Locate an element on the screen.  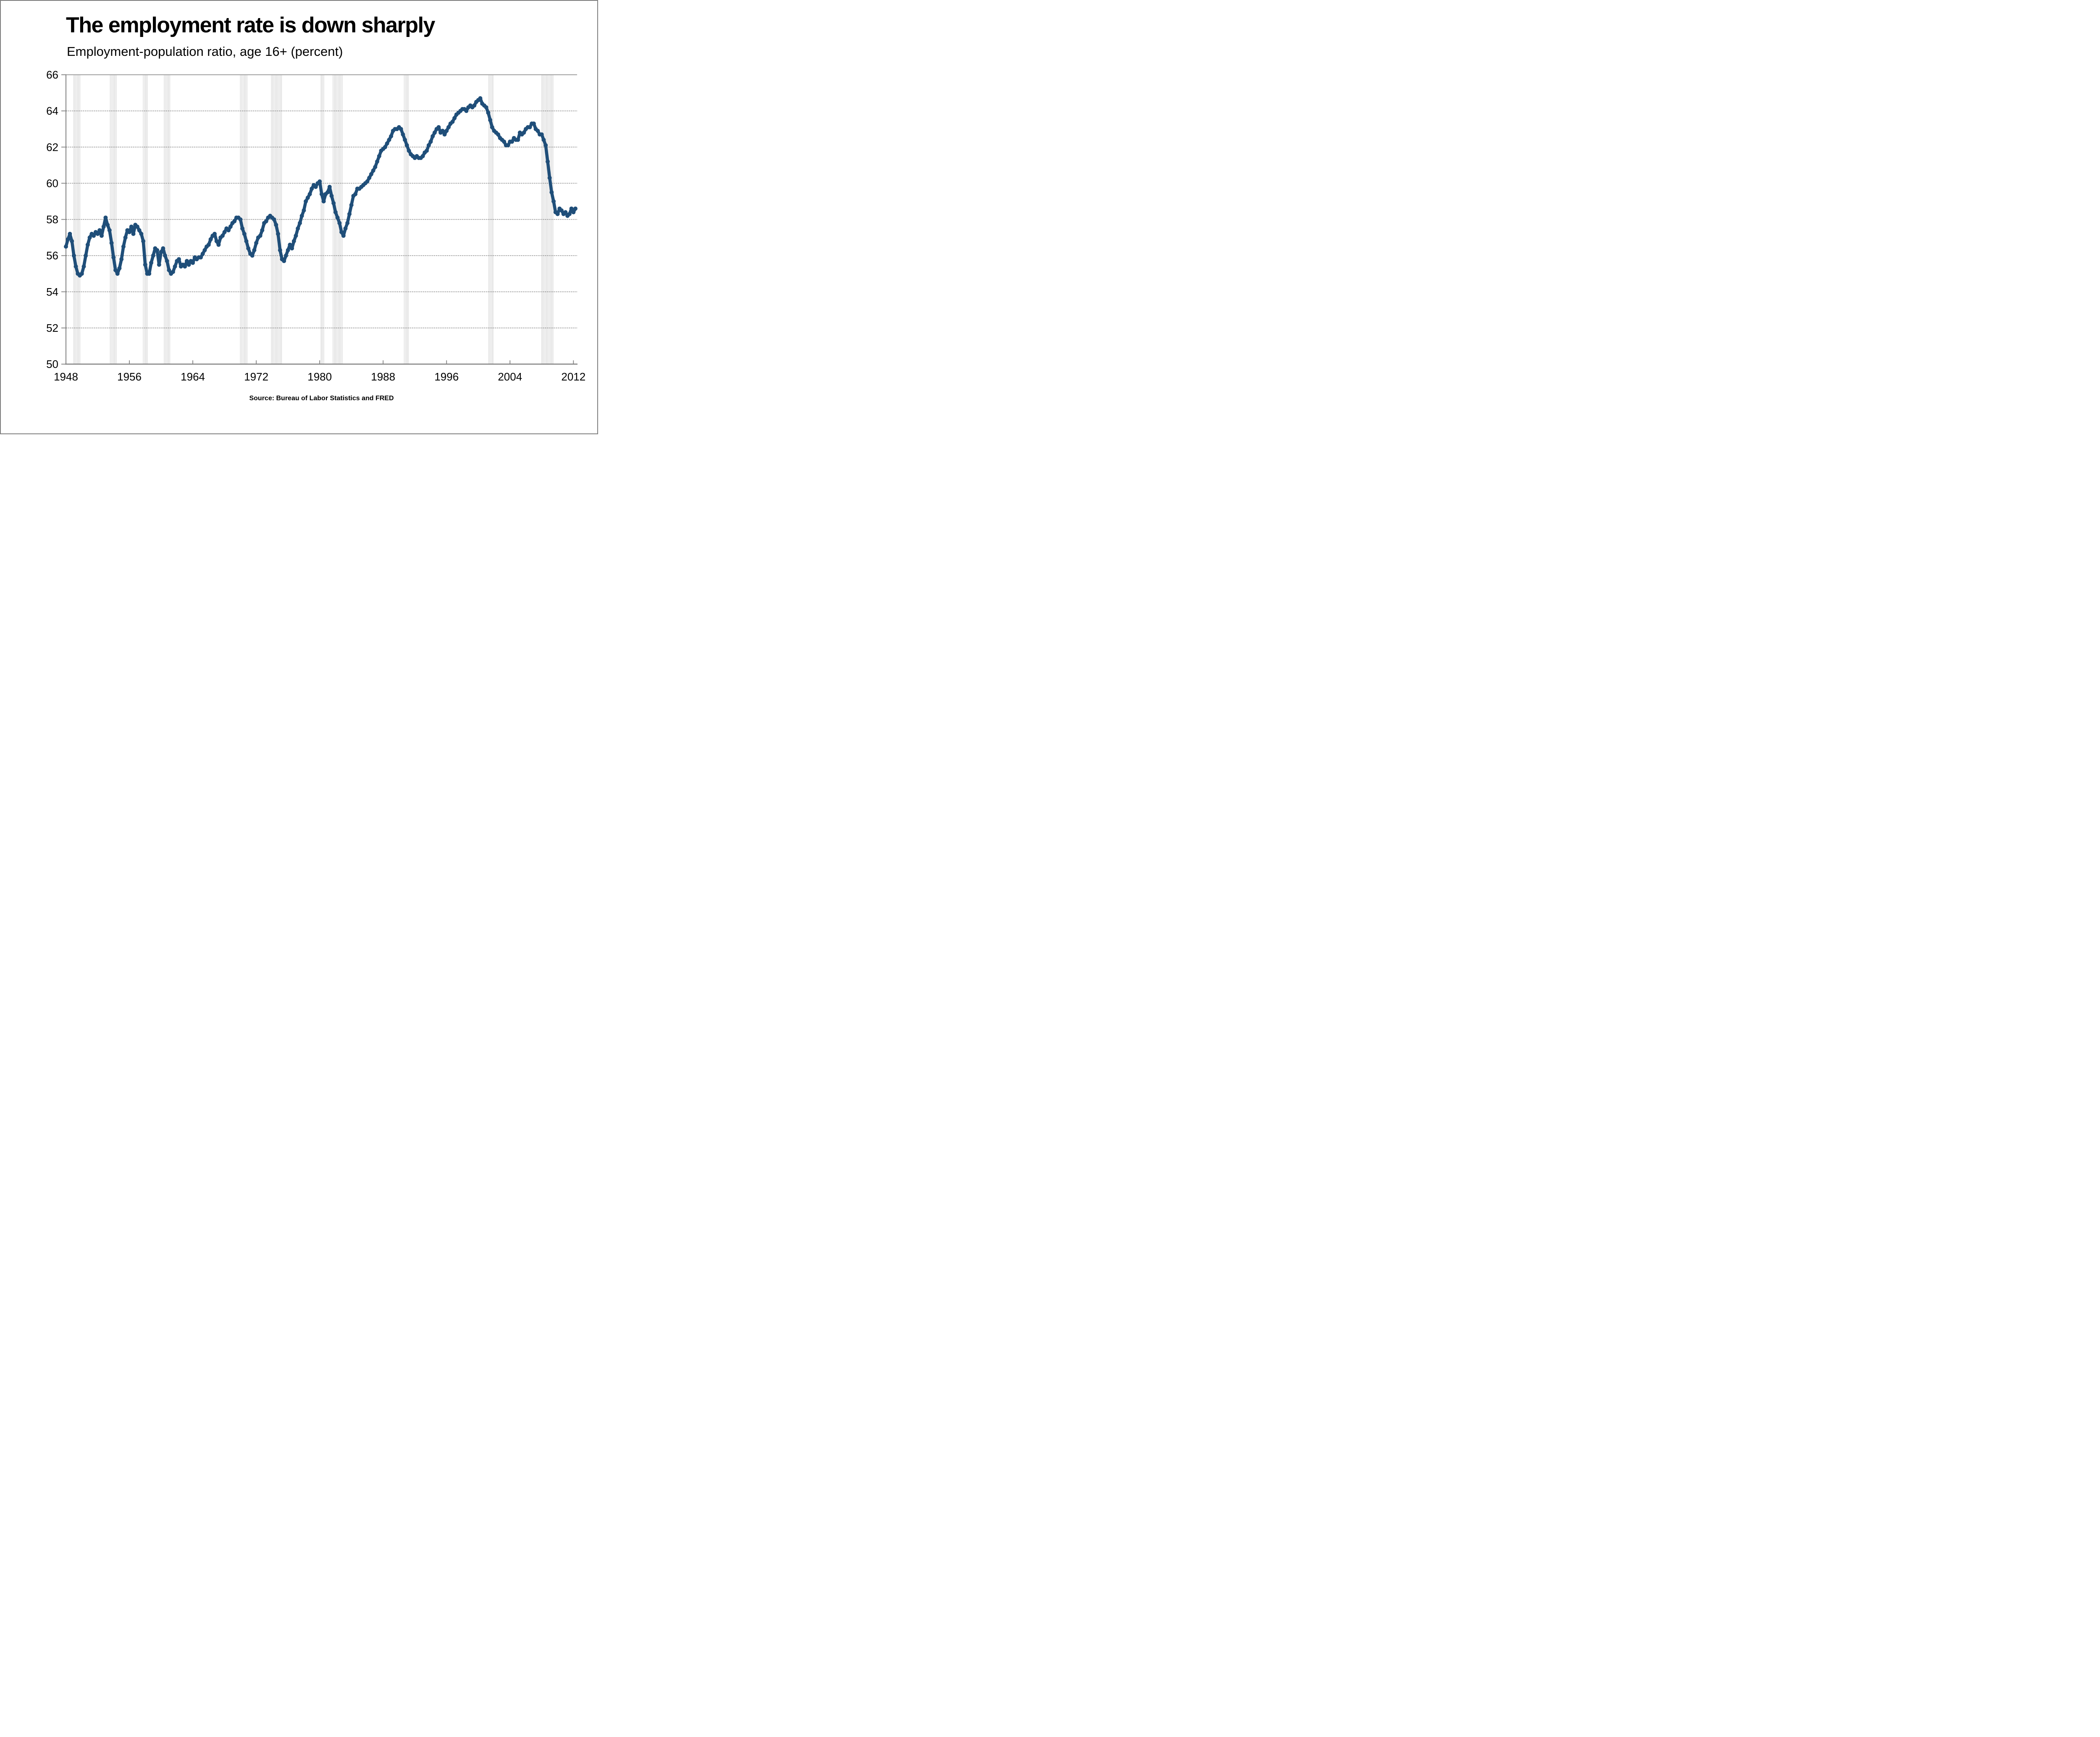
y-tick-label: 66 is located at coordinates (52, 74).